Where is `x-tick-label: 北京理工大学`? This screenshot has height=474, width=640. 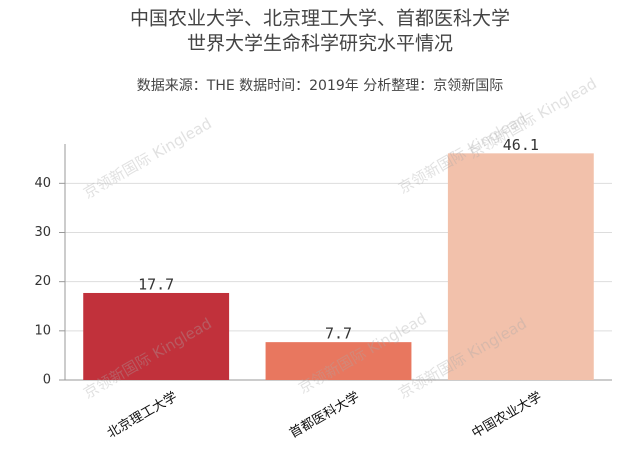
x-tick-label: 北京理工大学 is located at coordinates (142, 415).